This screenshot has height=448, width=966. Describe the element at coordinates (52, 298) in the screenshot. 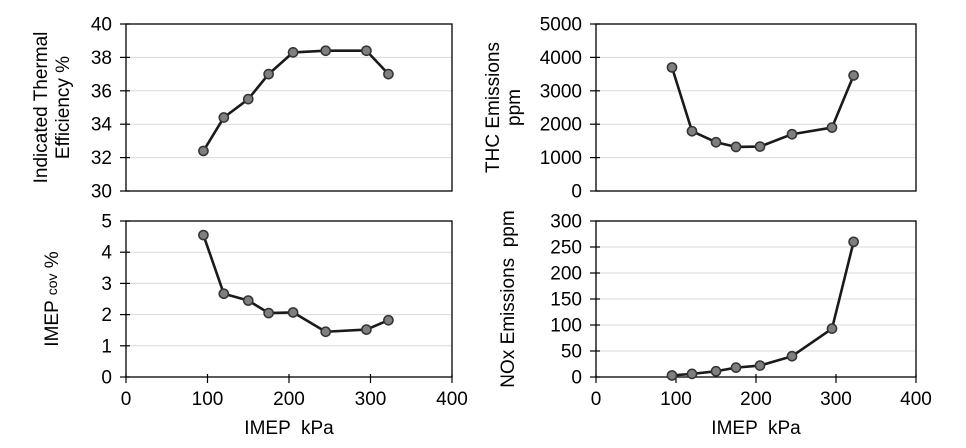

I see `y-axis-label: IMEP cov %` at that location.